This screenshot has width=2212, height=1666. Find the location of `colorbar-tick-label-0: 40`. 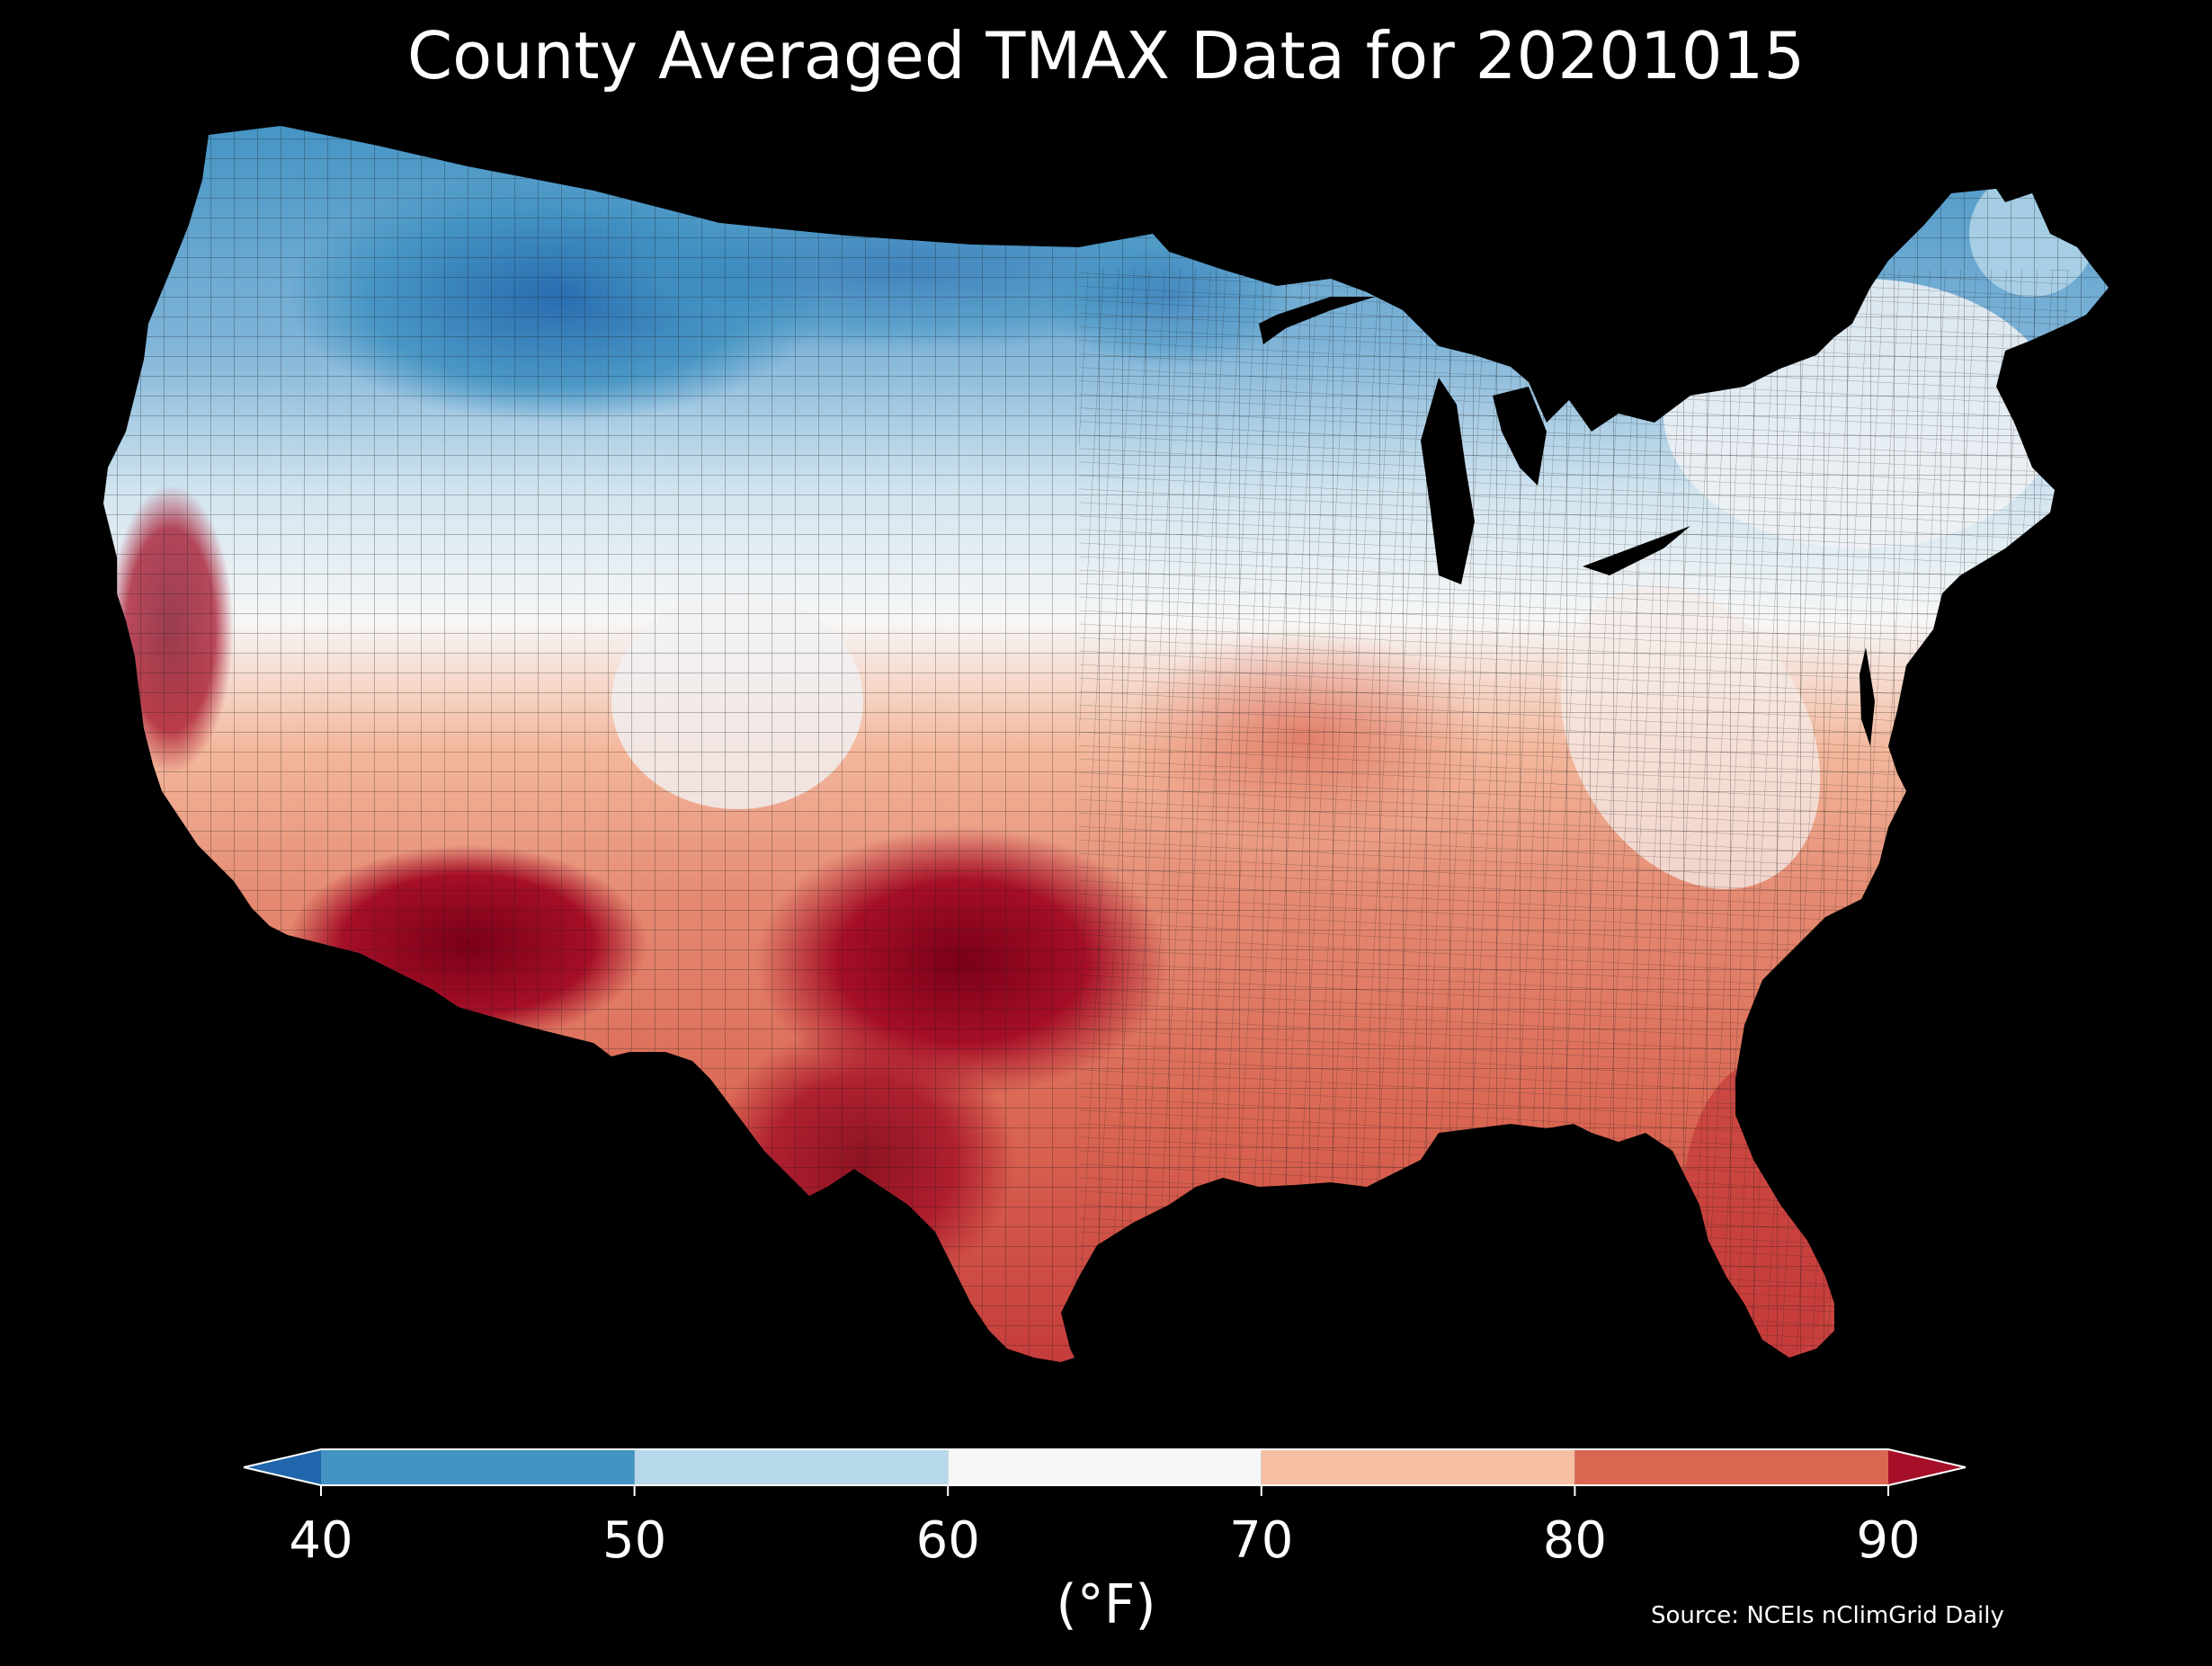

colorbar-tick-label-0: 40 is located at coordinates (320, 1540).